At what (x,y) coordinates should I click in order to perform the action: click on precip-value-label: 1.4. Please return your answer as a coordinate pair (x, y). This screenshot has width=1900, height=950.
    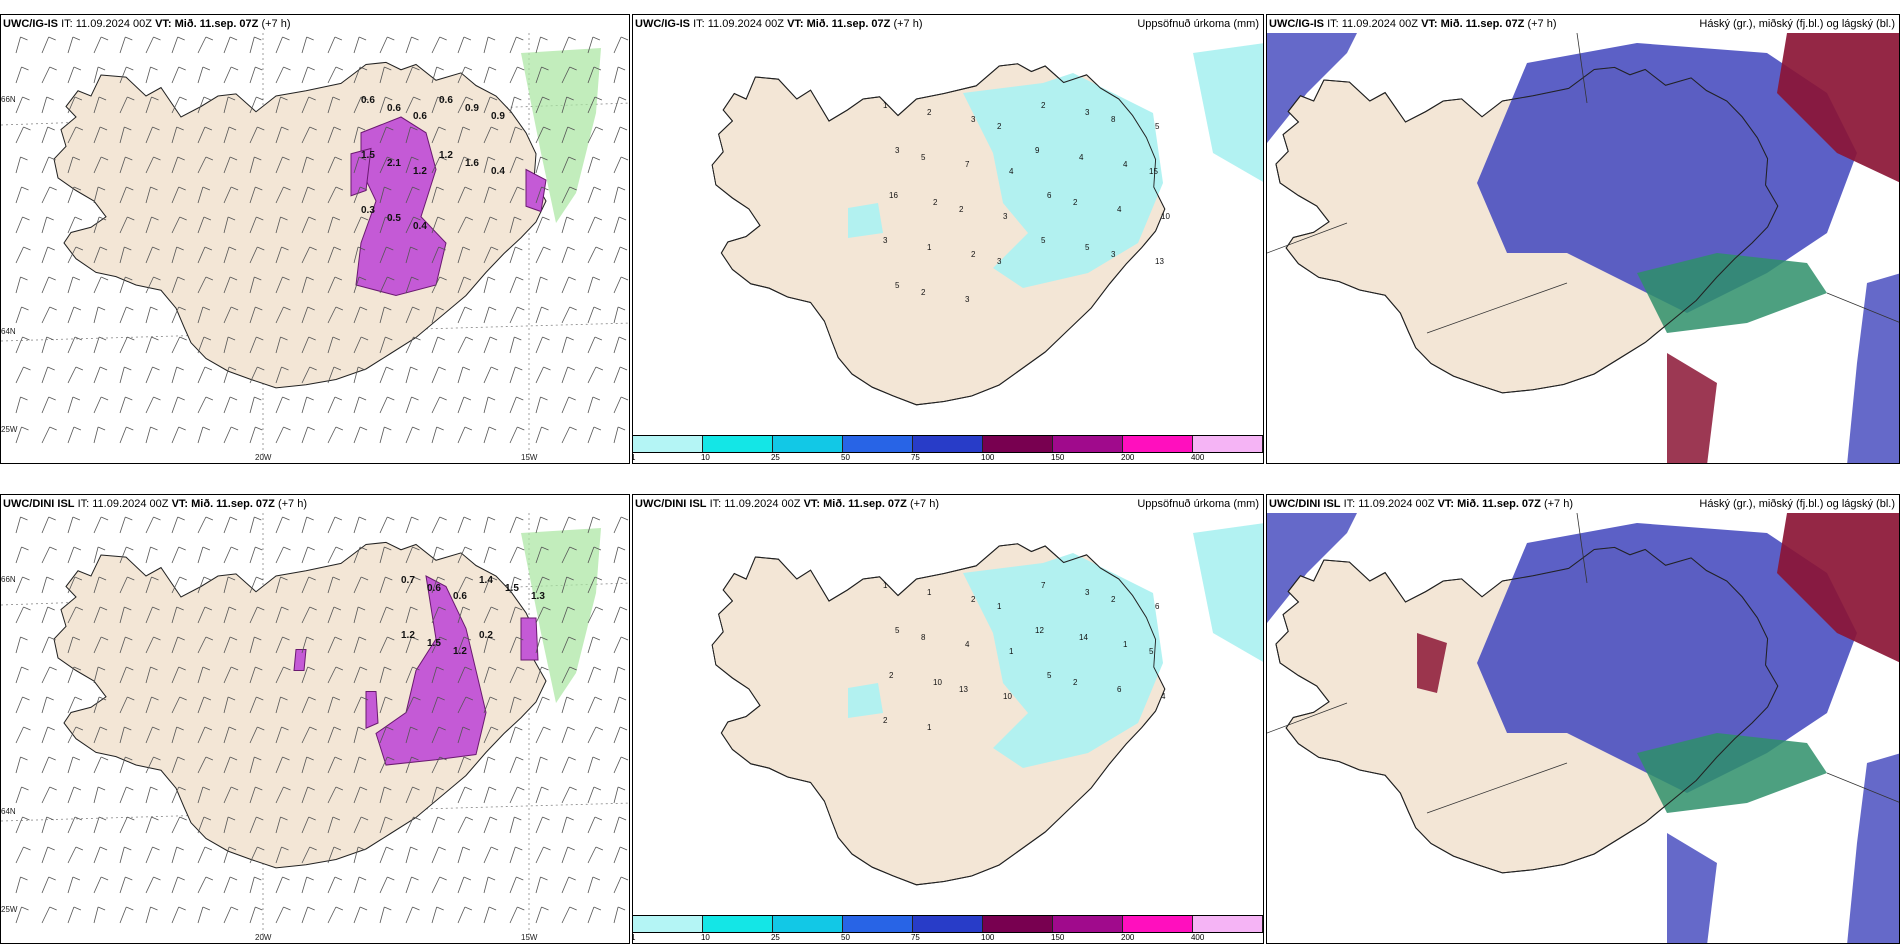
    Looking at the image, I should click on (486, 580).